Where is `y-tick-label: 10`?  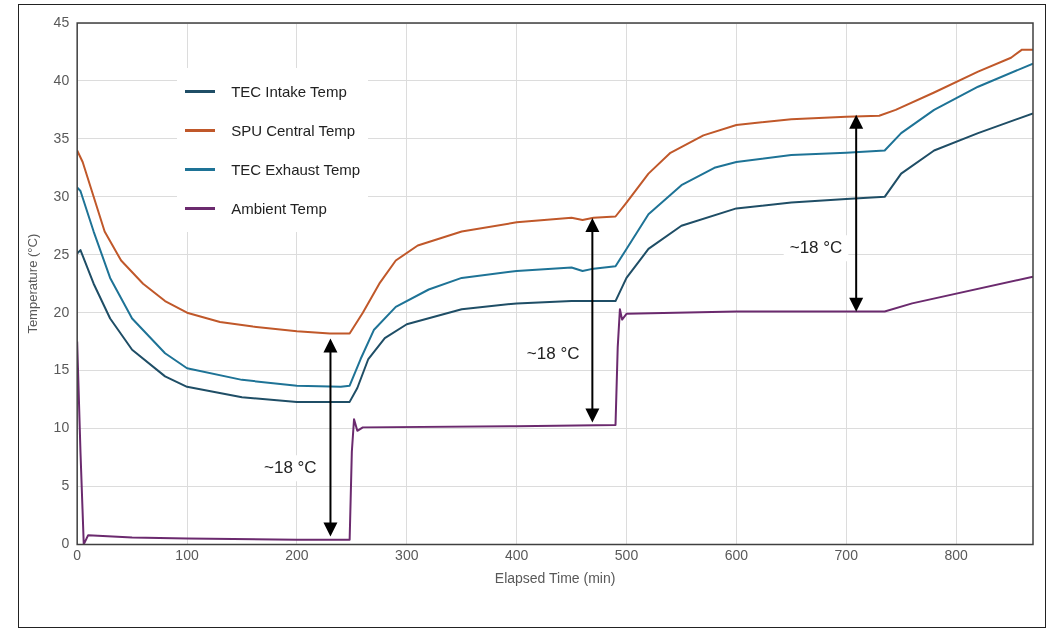 y-tick-label: 10 is located at coordinates (61, 427).